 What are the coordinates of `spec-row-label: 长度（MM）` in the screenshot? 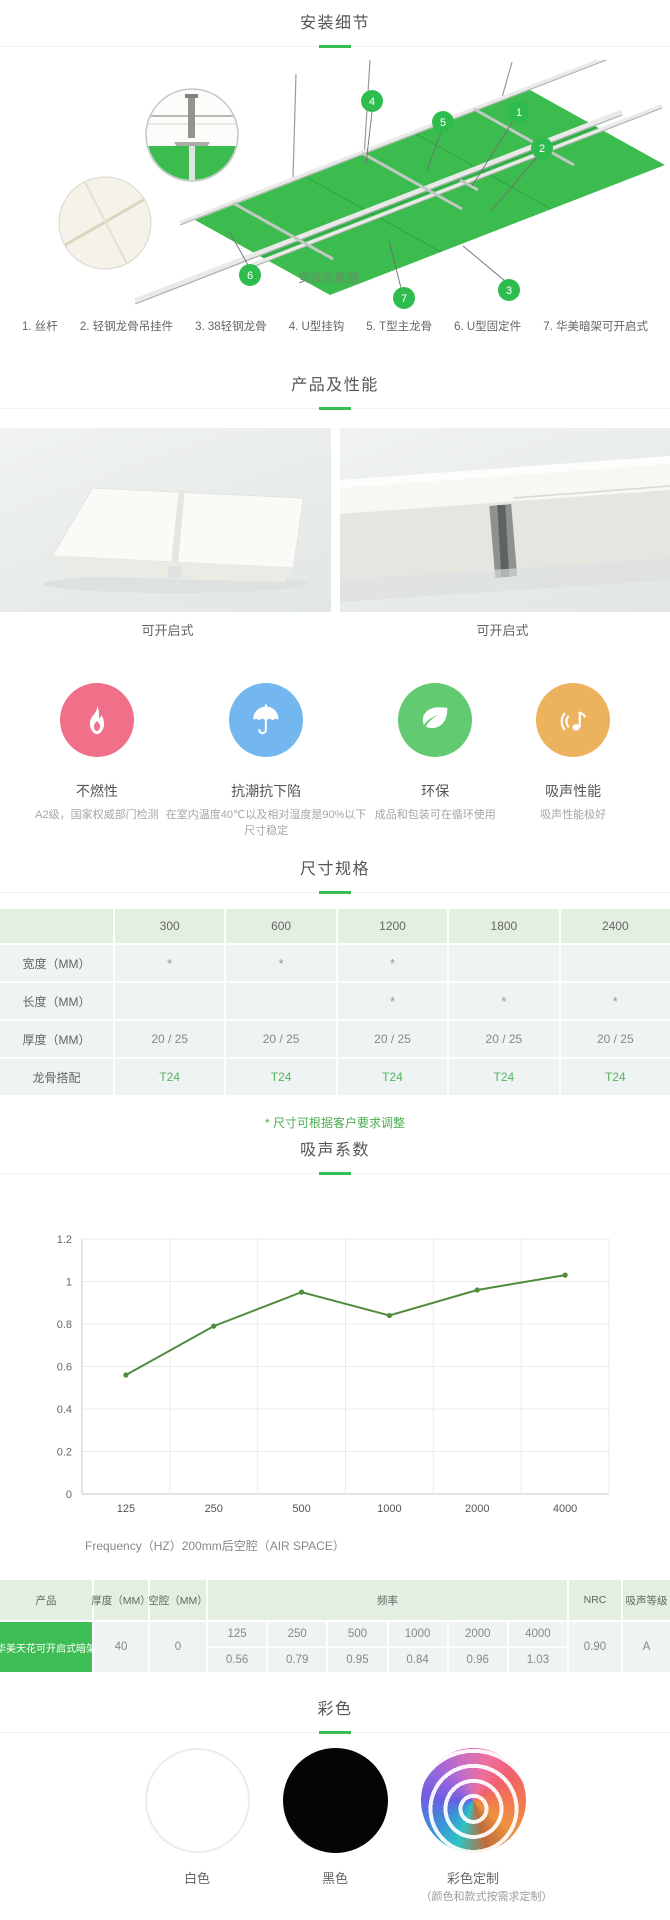 It's located at (56, 1001).